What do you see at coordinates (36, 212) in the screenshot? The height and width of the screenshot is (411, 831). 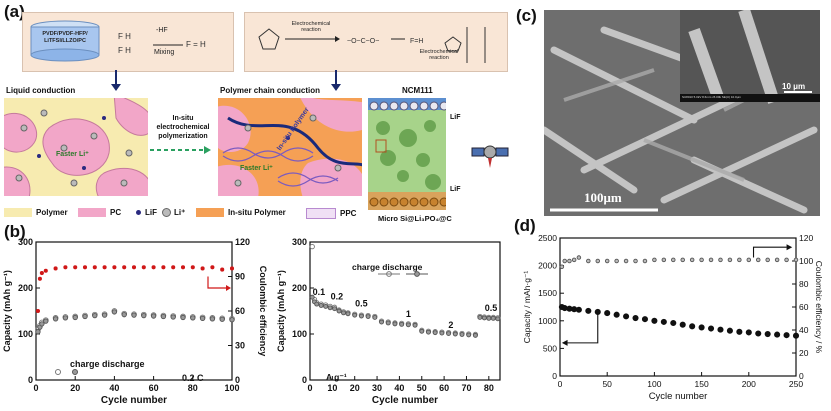 I see `legend-polymer: Polymer` at bounding box center [36, 212].